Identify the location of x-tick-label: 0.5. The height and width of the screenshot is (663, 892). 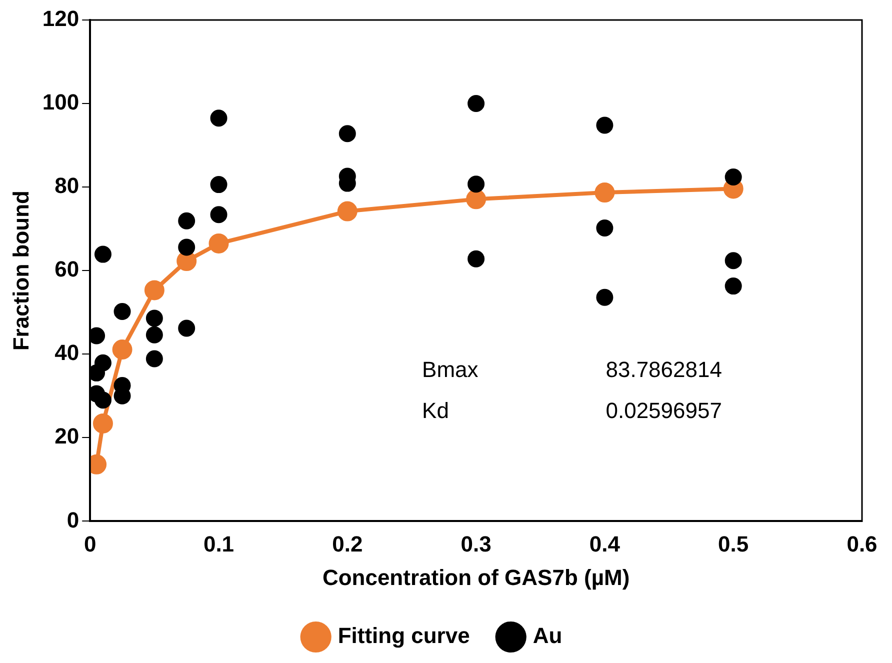
(733, 543).